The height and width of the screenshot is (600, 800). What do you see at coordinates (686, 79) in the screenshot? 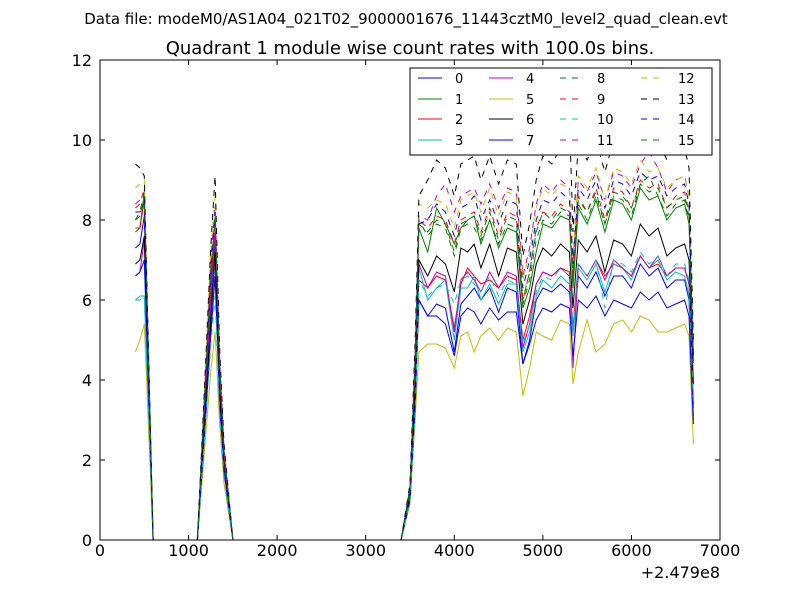
I see `legend-label: 12` at bounding box center [686, 79].